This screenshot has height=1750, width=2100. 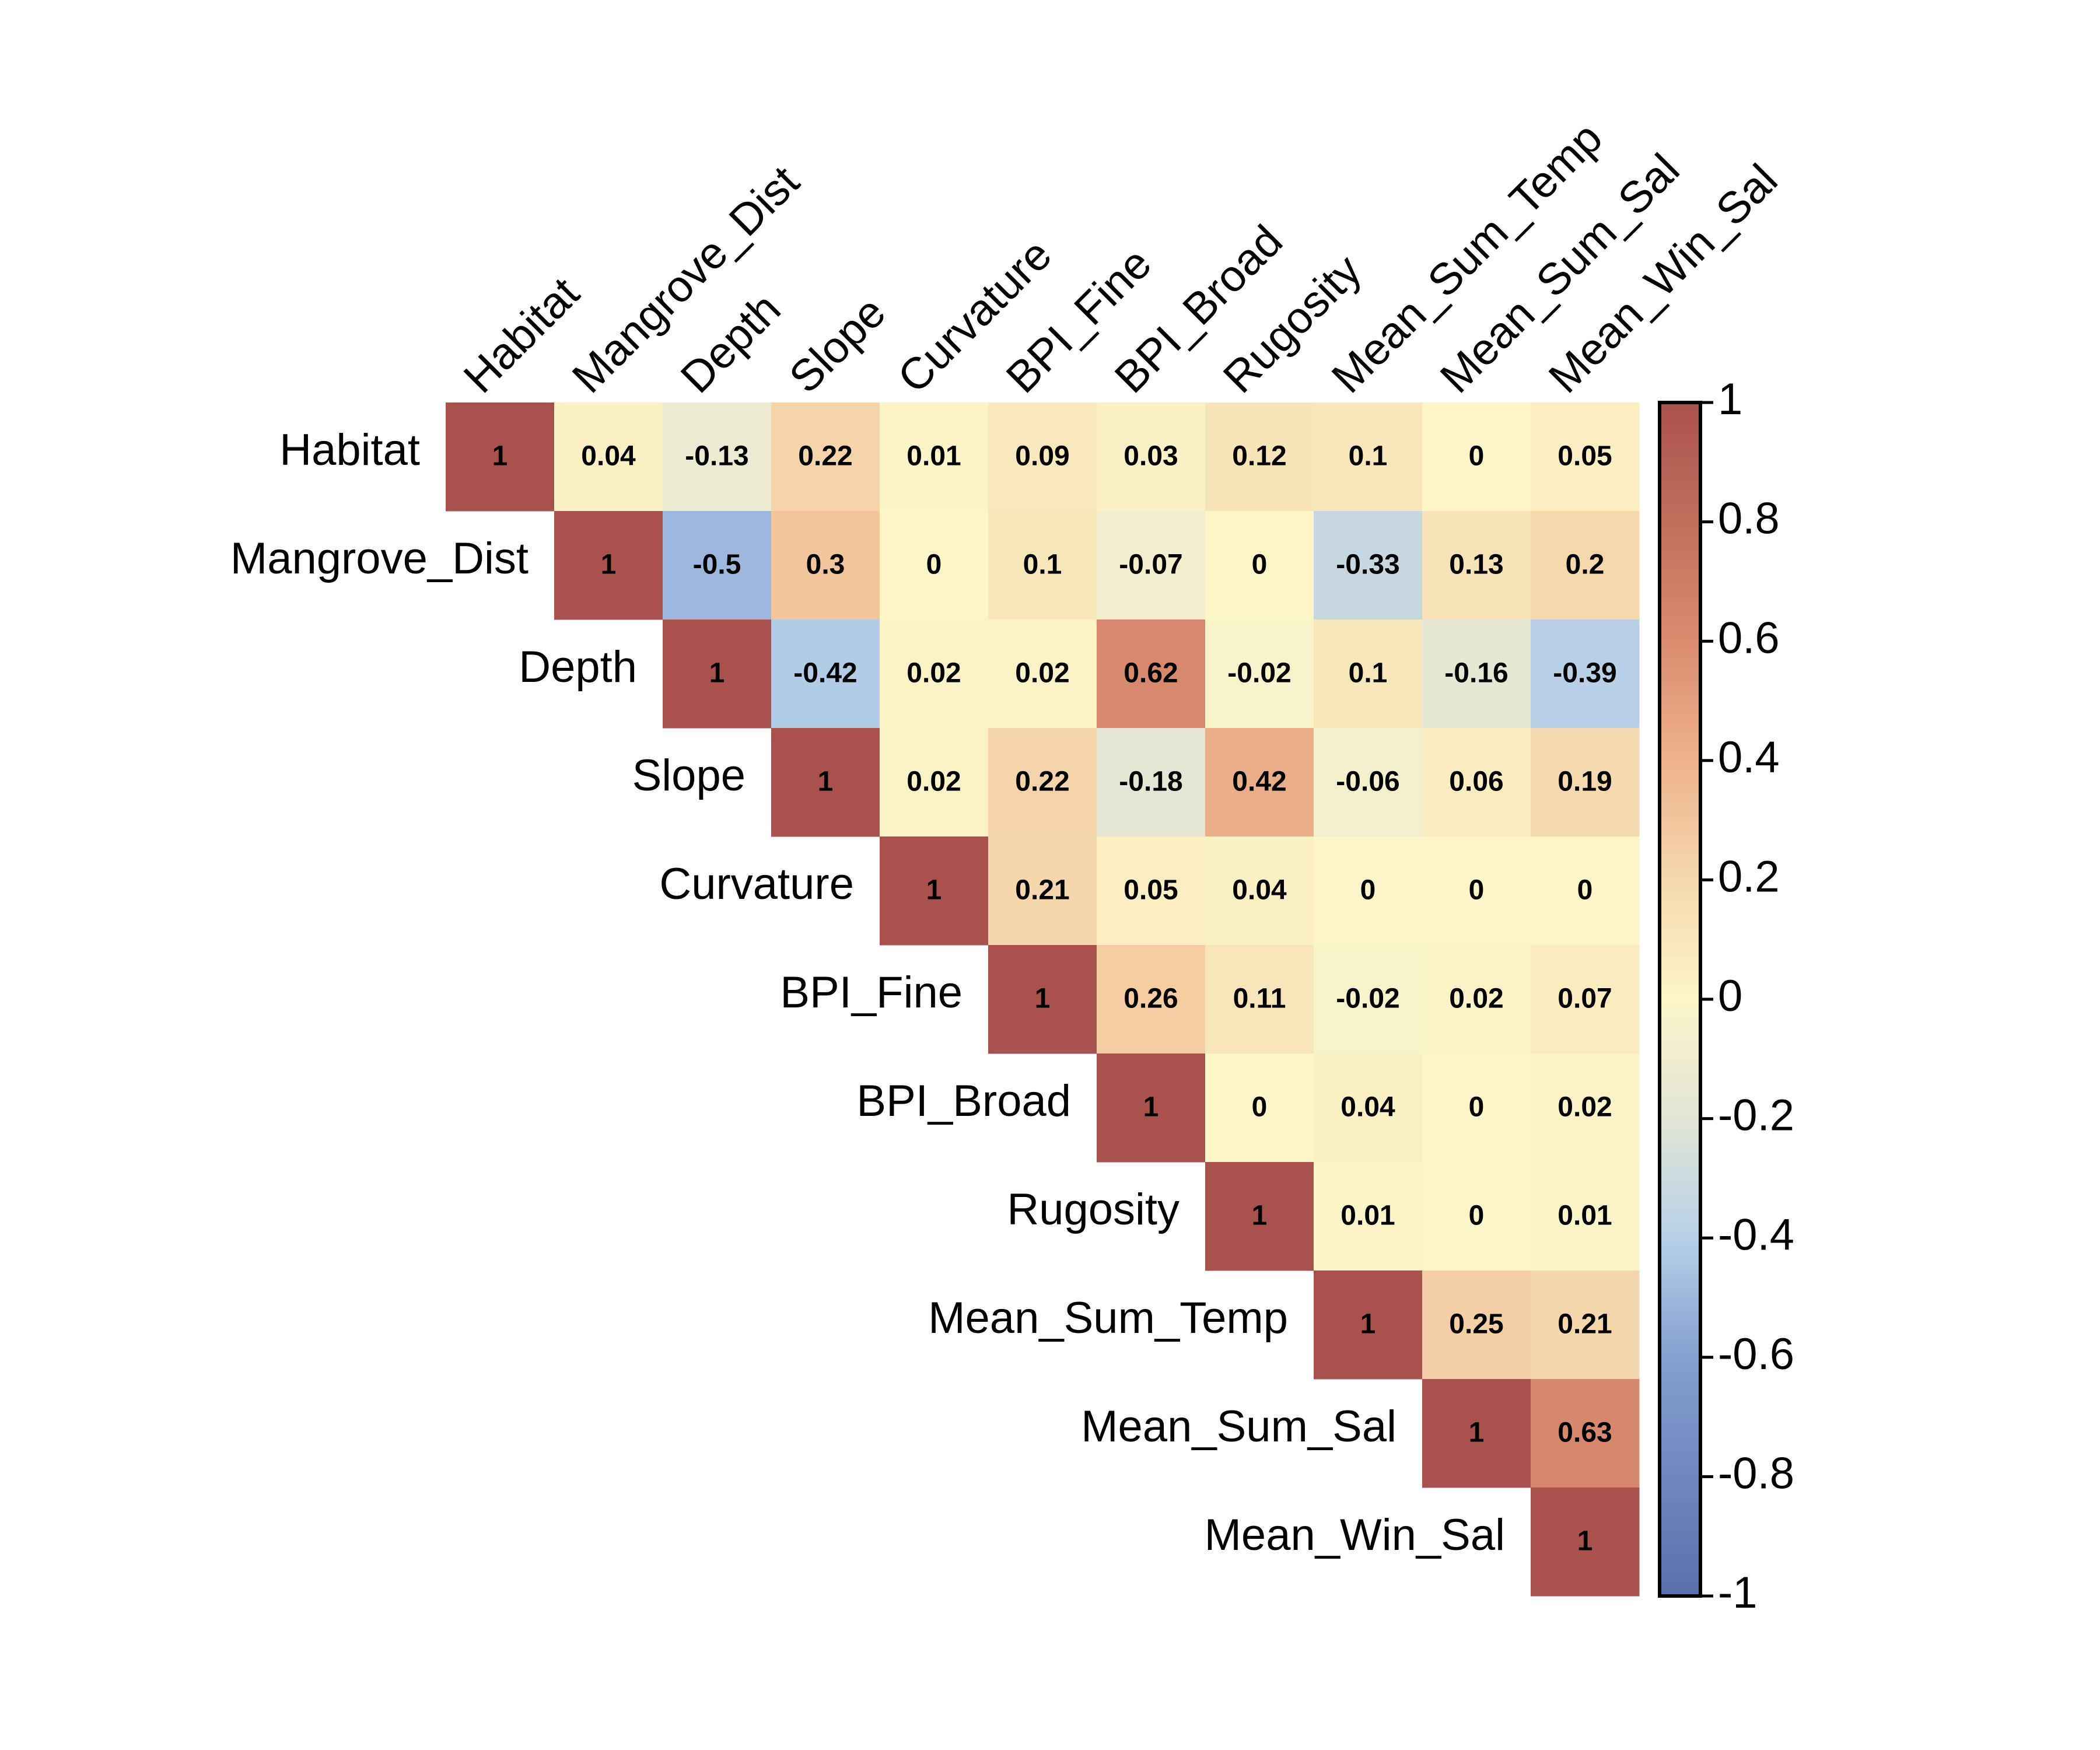 I want to click on color-legend: 1 0.8 0.6 0.4 0.2 0 -0.2 -0.4 -0.6 -0.8 -1, so click(x=1726, y=996).